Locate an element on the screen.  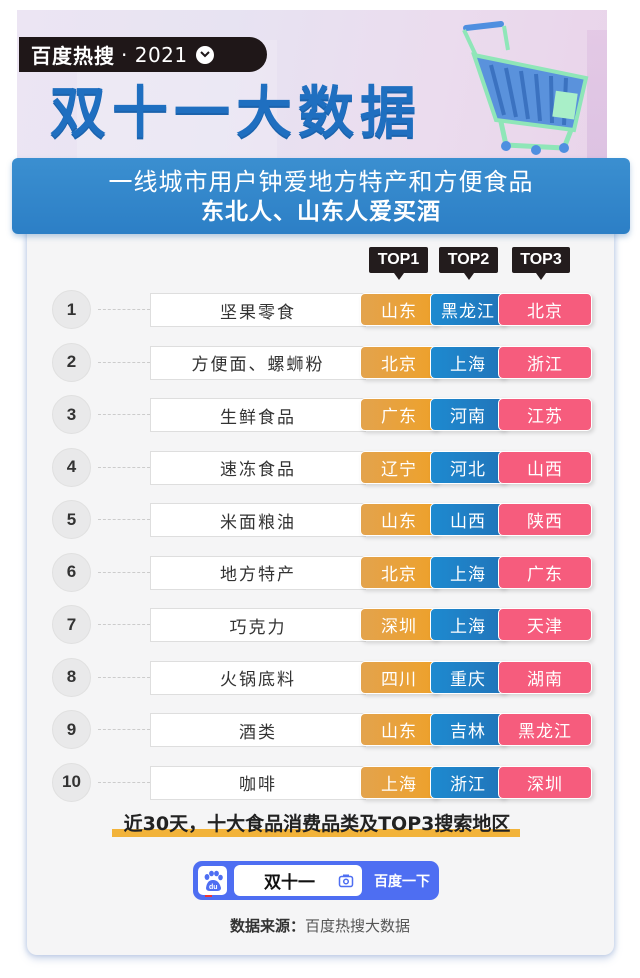
top3-region-pill: 广东 is located at coordinates (545, 572).